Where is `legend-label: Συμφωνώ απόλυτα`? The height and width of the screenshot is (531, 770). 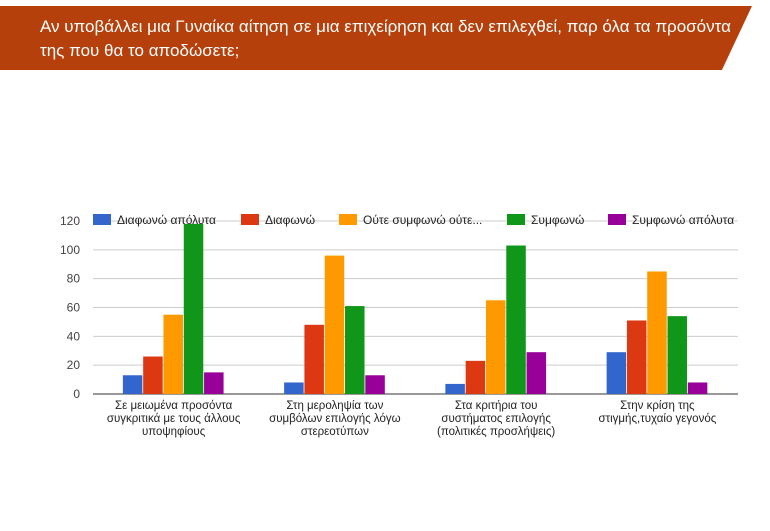
legend-label: Συμφωνώ απόλυτα is located at coordinates (683, 220).